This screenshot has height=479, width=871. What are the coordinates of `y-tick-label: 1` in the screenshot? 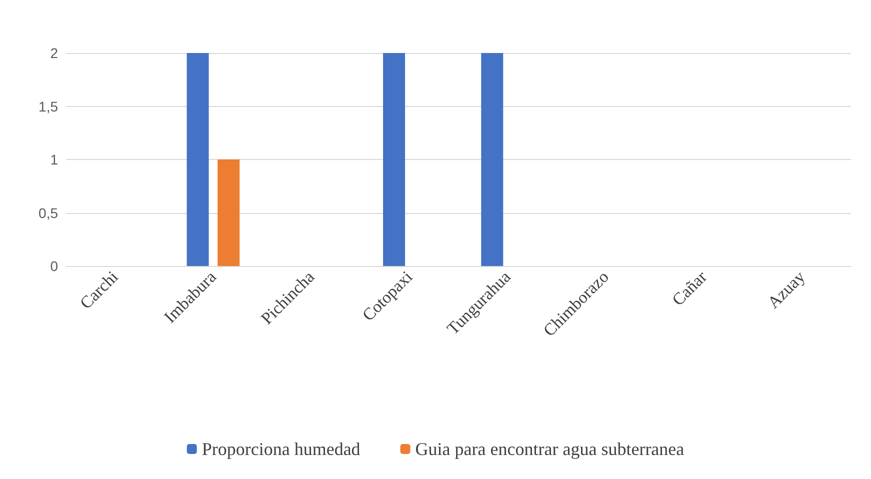 It's located at (54, 160).